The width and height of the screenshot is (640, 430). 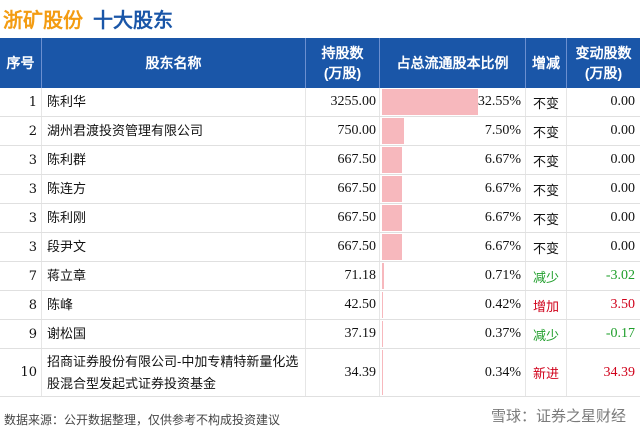 I want to click on table-row: 2 湖州君渡投资管理有限公司 750.00 7.50% 不变 0.00, so click(x=320, y=131).